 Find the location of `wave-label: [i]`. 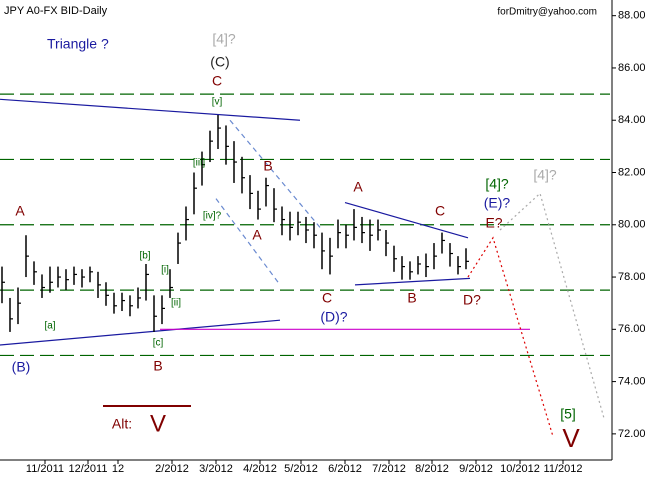

wave-label: [i] is located at coordinates (165, 270).